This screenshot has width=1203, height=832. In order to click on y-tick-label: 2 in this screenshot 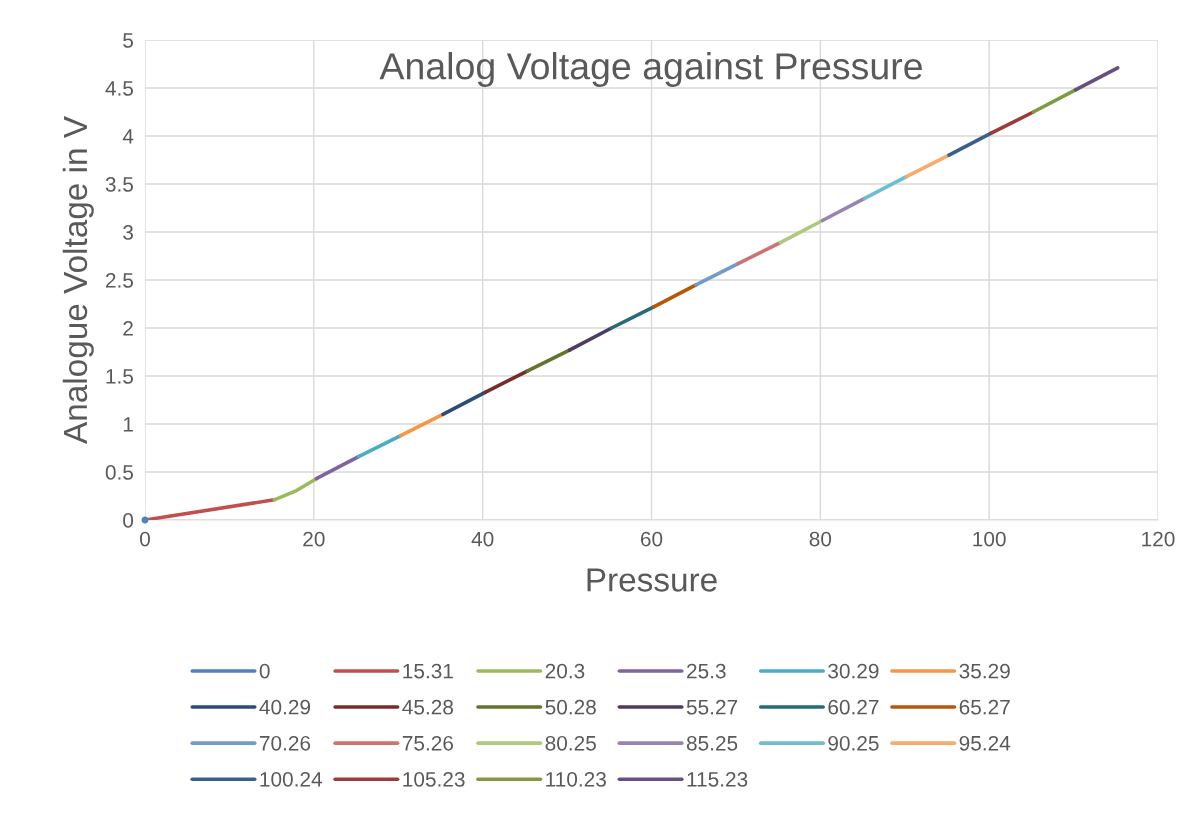, I will do `click(128, 328)`.